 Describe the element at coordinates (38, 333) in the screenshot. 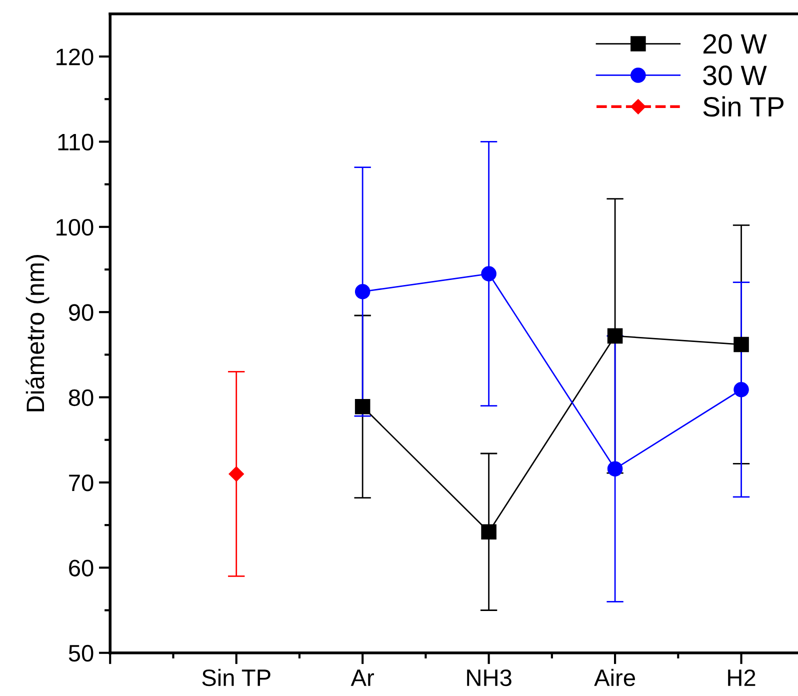

I see `y-axis-title: Diámetro (nm)` at that location.